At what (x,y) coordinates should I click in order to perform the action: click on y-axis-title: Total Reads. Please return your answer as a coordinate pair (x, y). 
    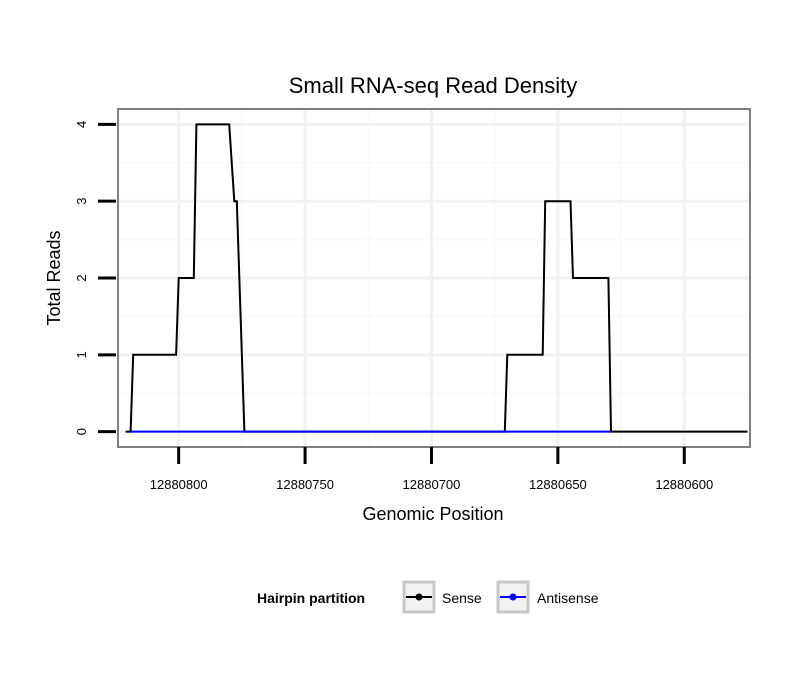
    Looking at the image, I should click on (54, 277).